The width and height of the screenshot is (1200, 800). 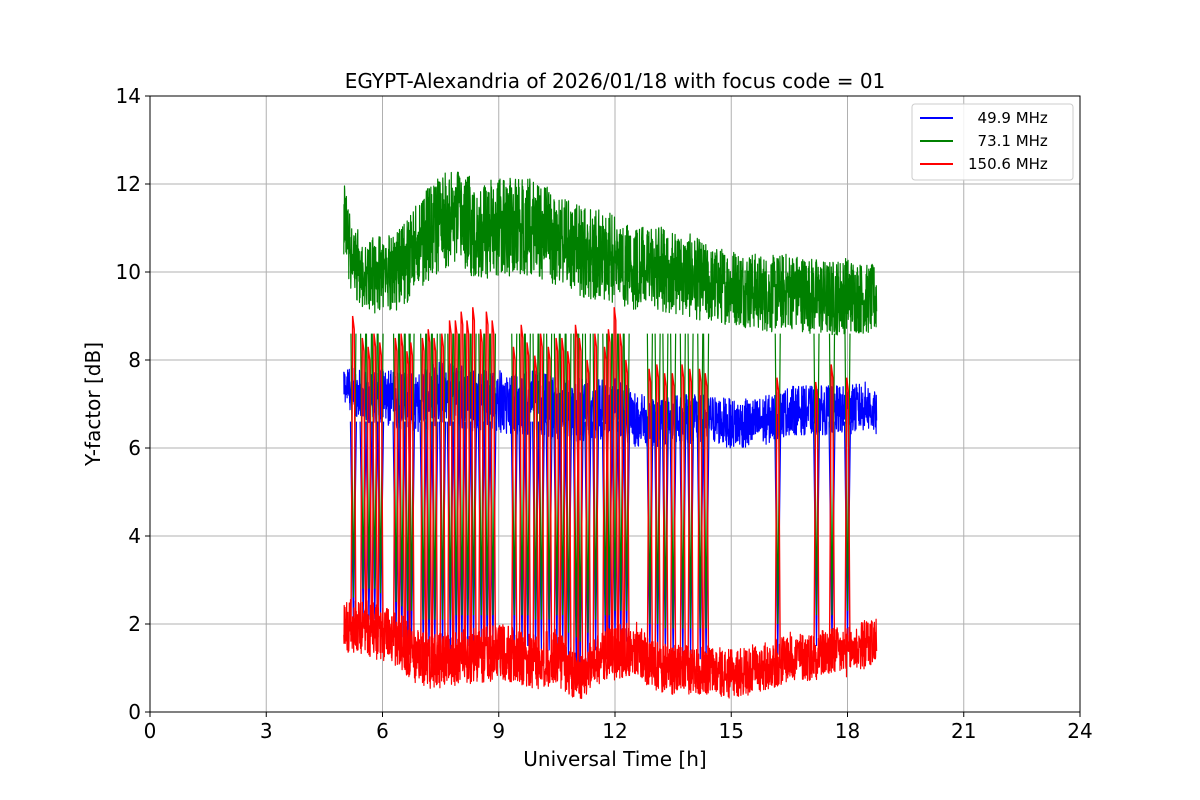 I want to click on y-tick-label: 14, so click(x=128, y=96).